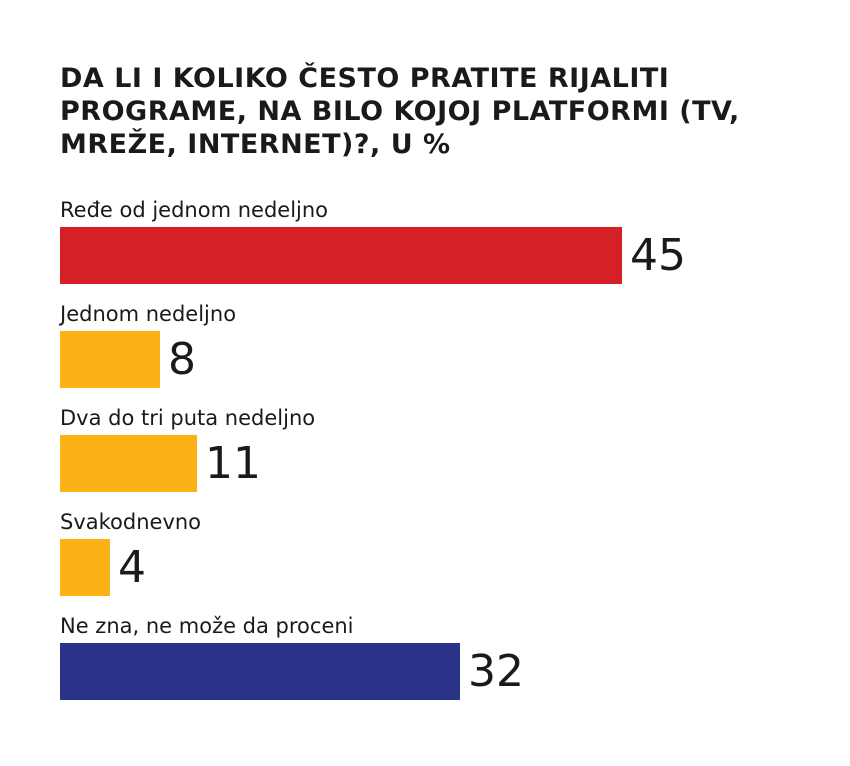  What do you see at coordinates (188, 418) in the screenshot?
I see `category-label: Dva do tri puta nedeljno` at bounding box center [188, 418].